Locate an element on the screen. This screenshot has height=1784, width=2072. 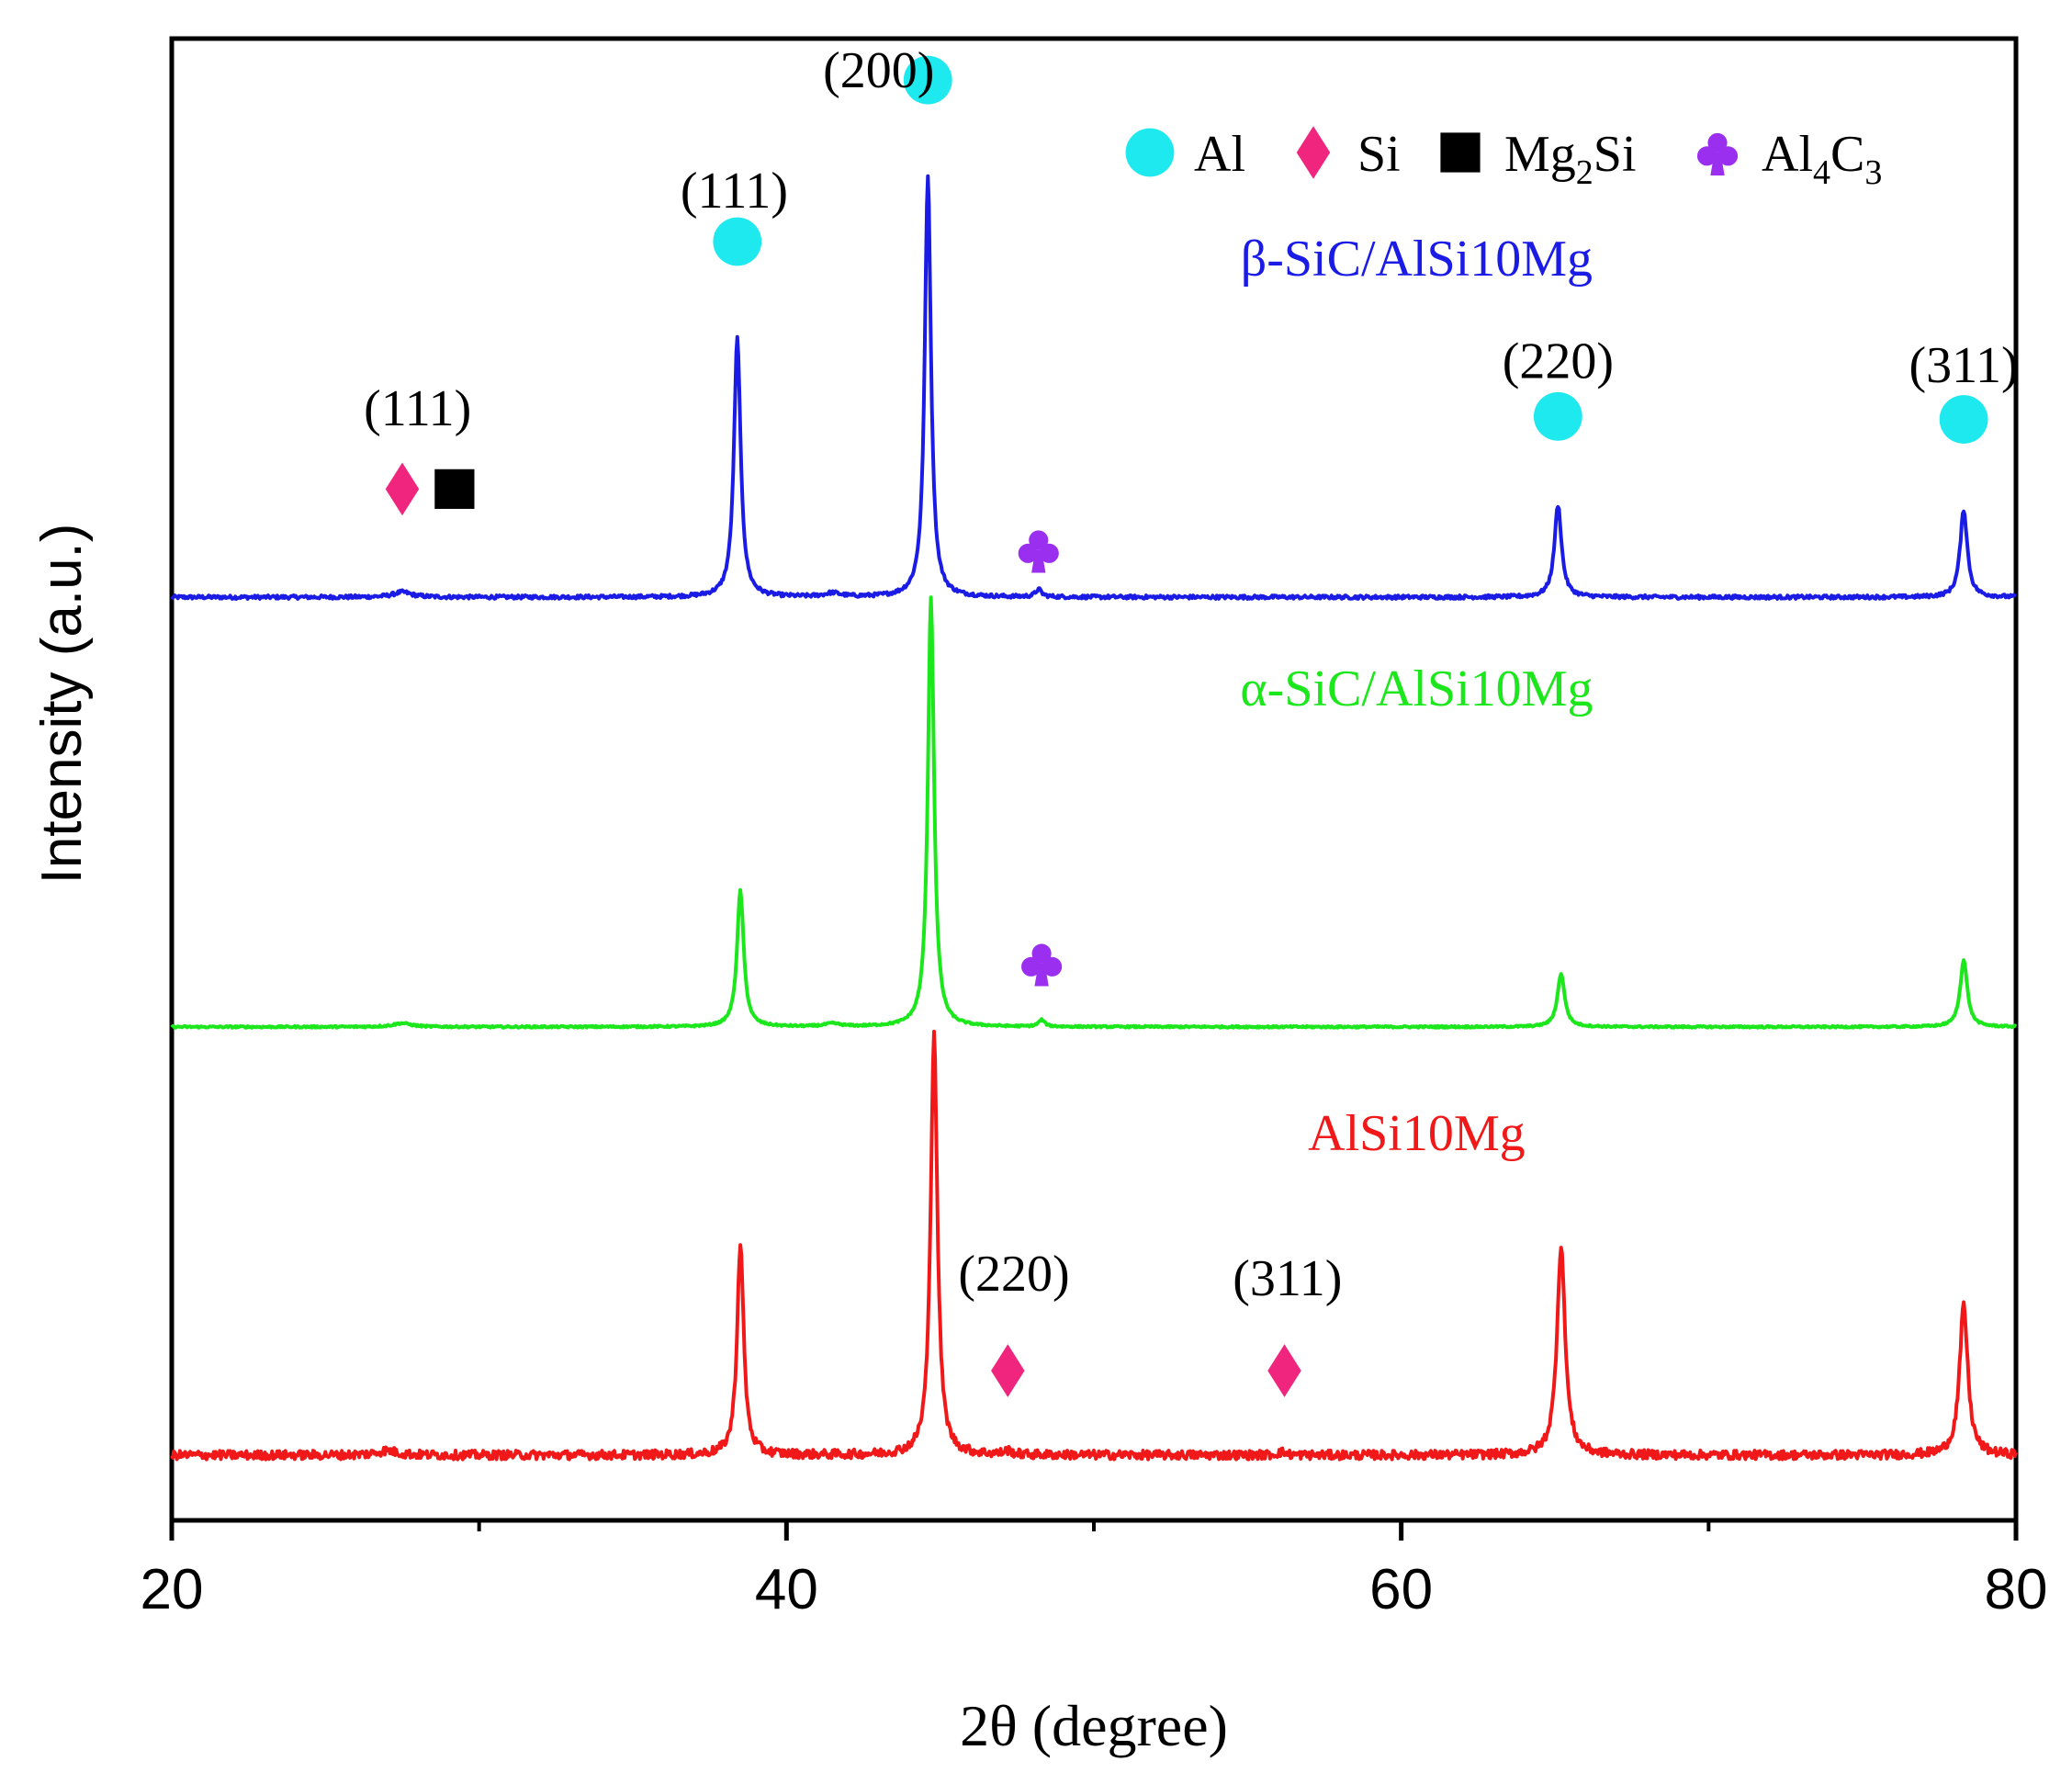
peak-label: (200) is located at coordinates (879, 70).